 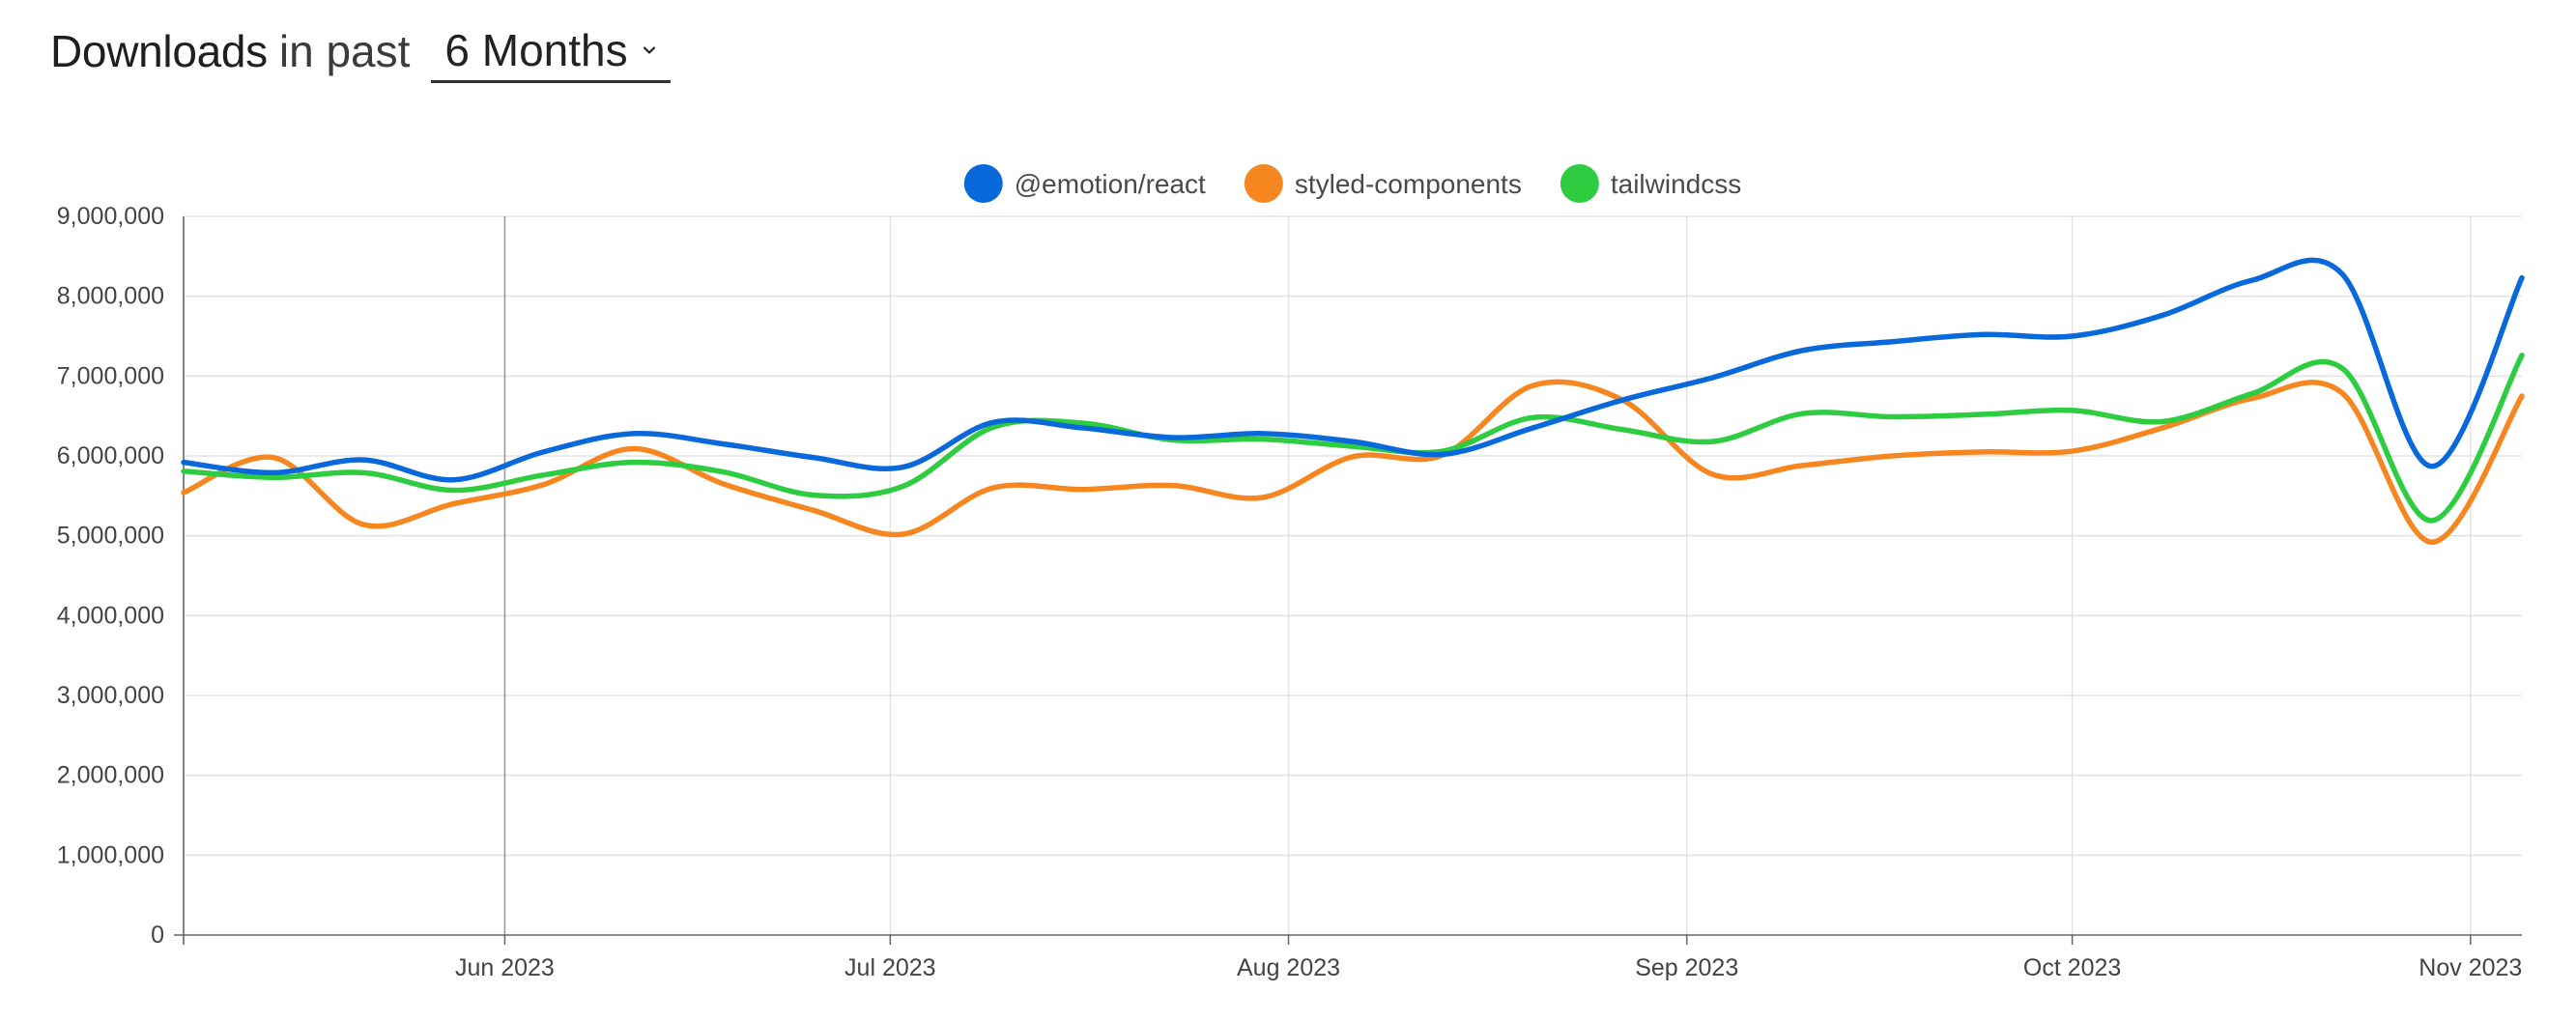 I want to click on period-select: 6 Months, so click(x=551, y=51).